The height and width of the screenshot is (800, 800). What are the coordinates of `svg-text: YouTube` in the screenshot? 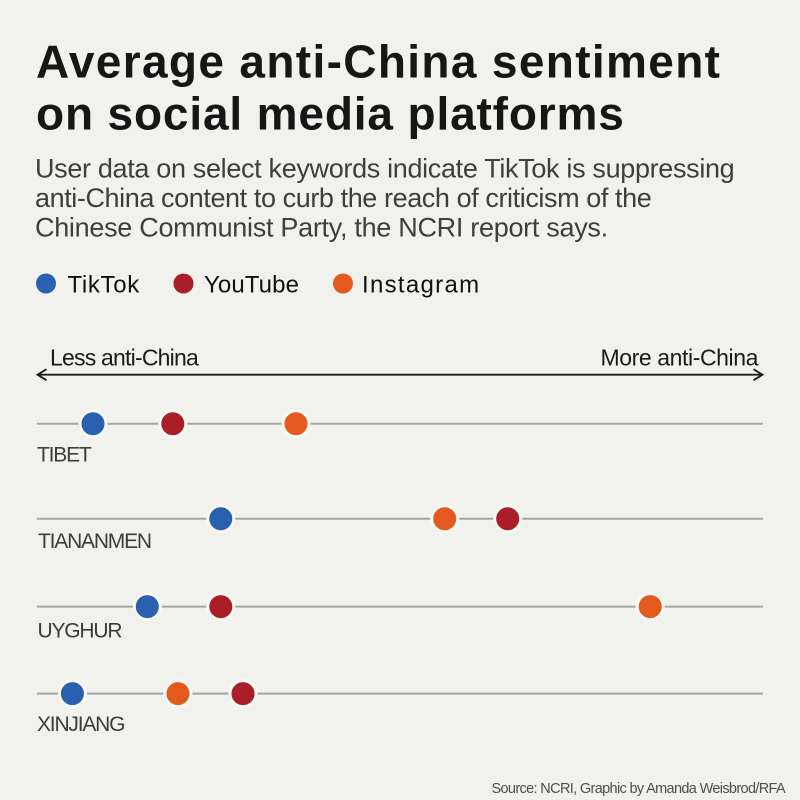 It's located at (251, 285).